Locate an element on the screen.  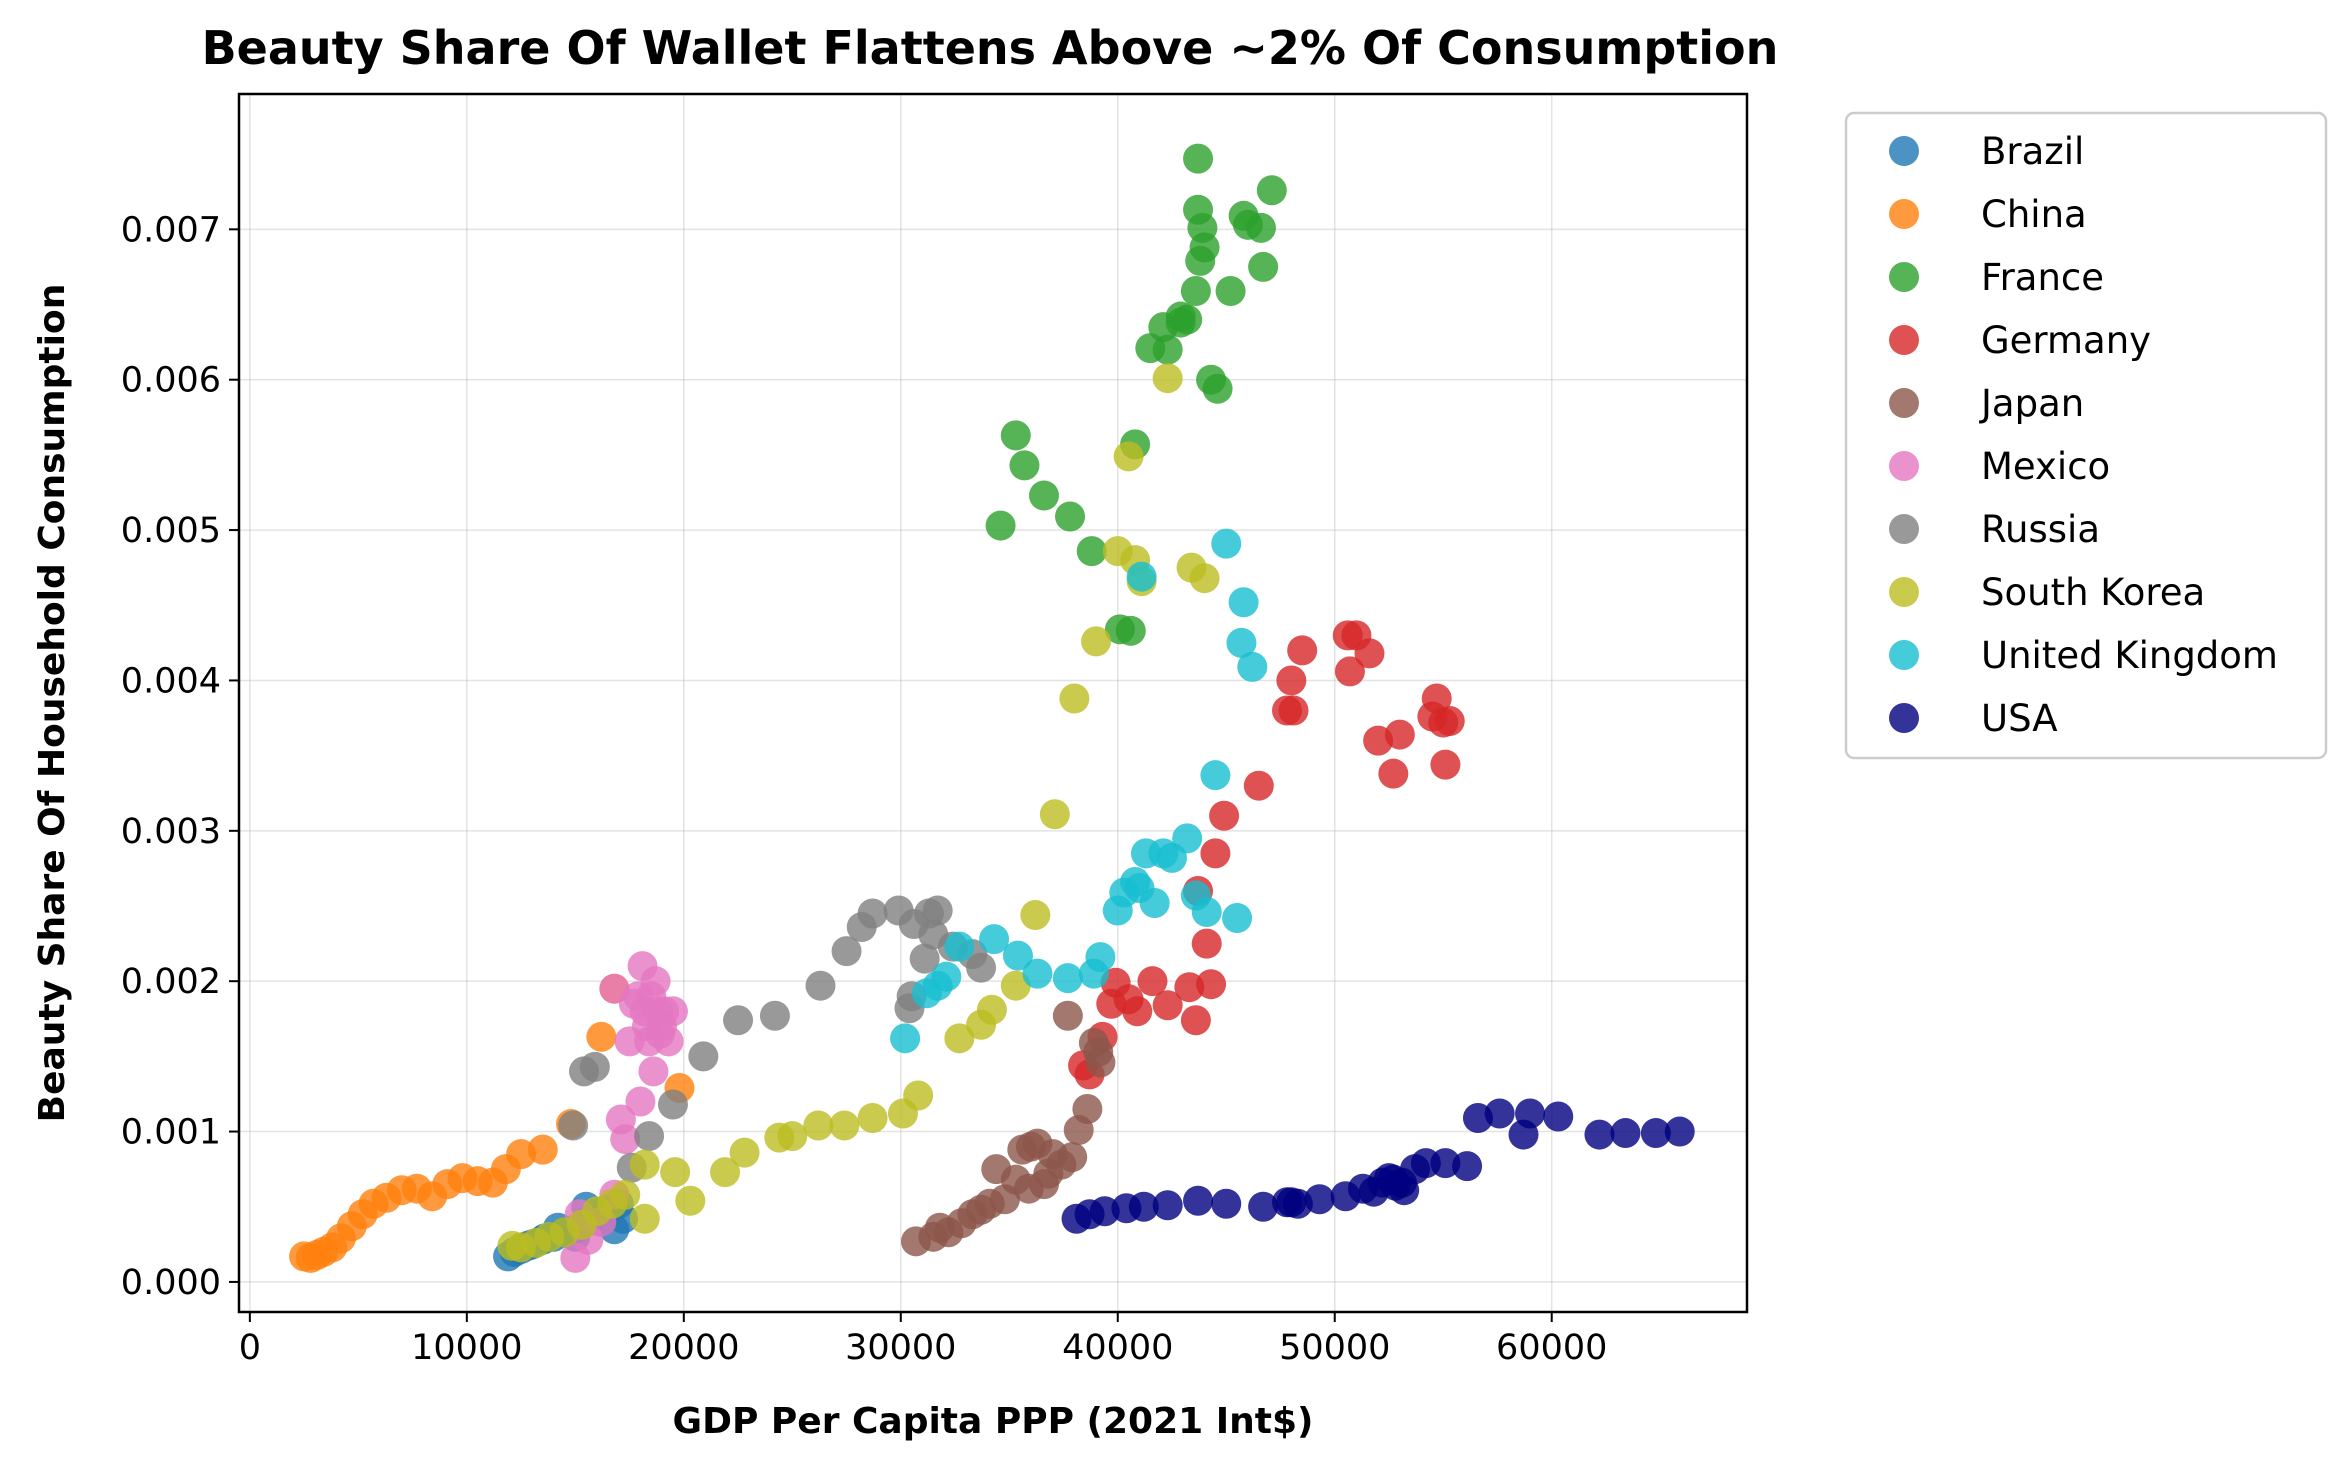
legend-item: China is located at coordinates (1988, 214).